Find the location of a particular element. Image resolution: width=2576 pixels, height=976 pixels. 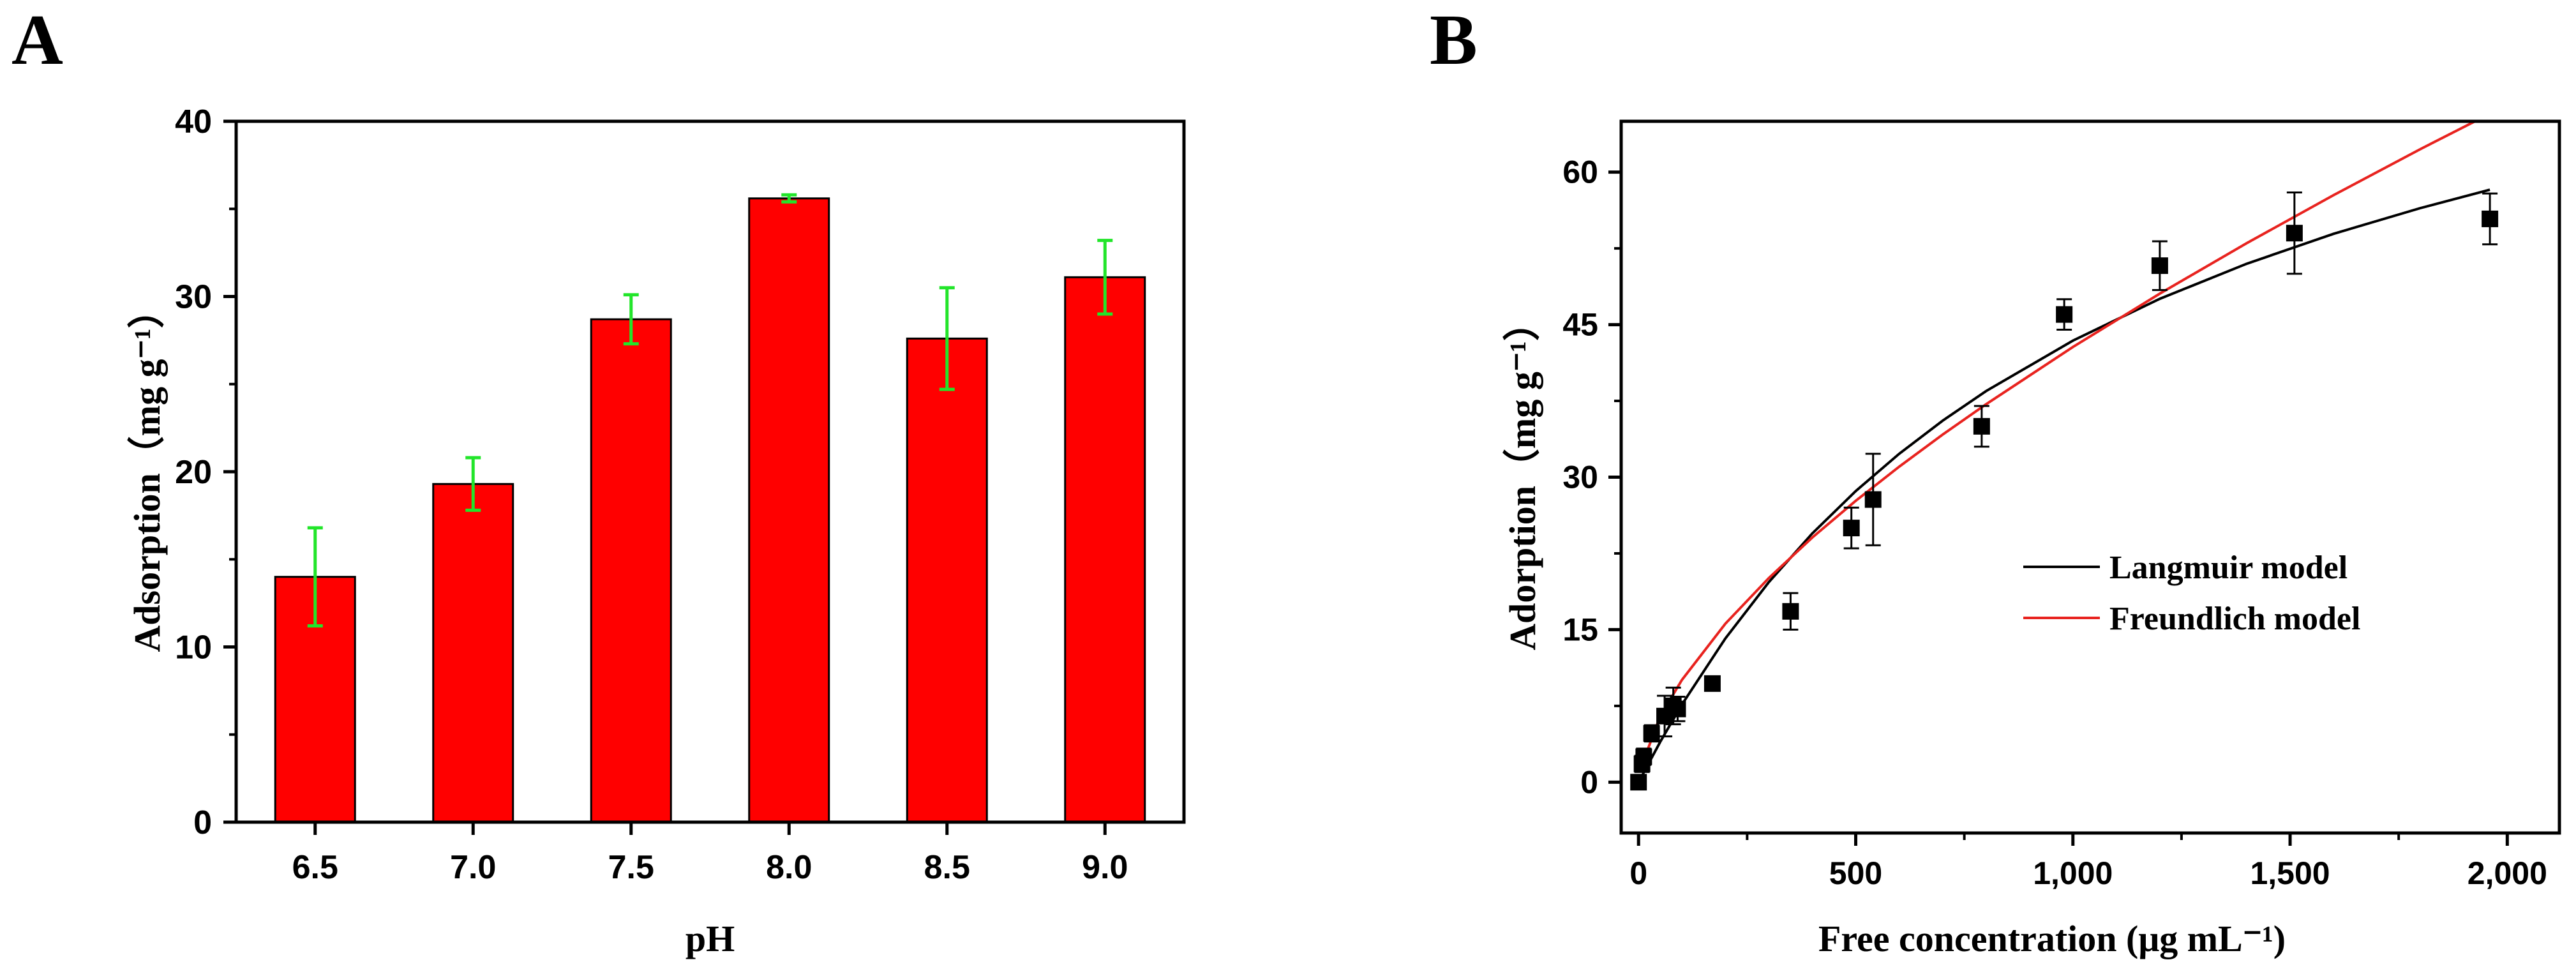

x-tick-label: 8.5 is located at coordinates (947, 867).